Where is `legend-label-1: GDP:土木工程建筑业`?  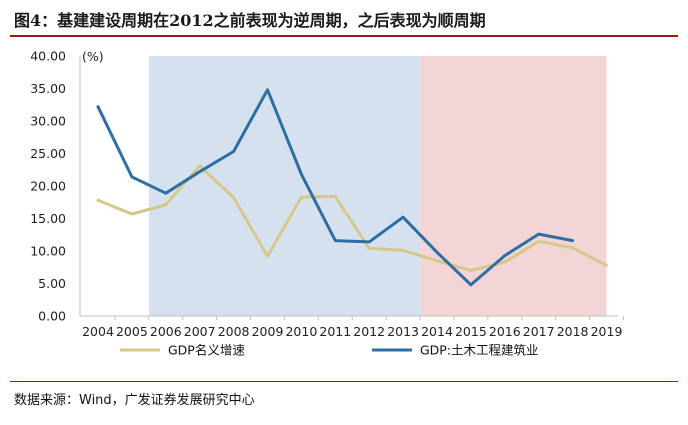 legend-label-1: GDP:土木工程建筑业 is located at coordinates (479, 350).